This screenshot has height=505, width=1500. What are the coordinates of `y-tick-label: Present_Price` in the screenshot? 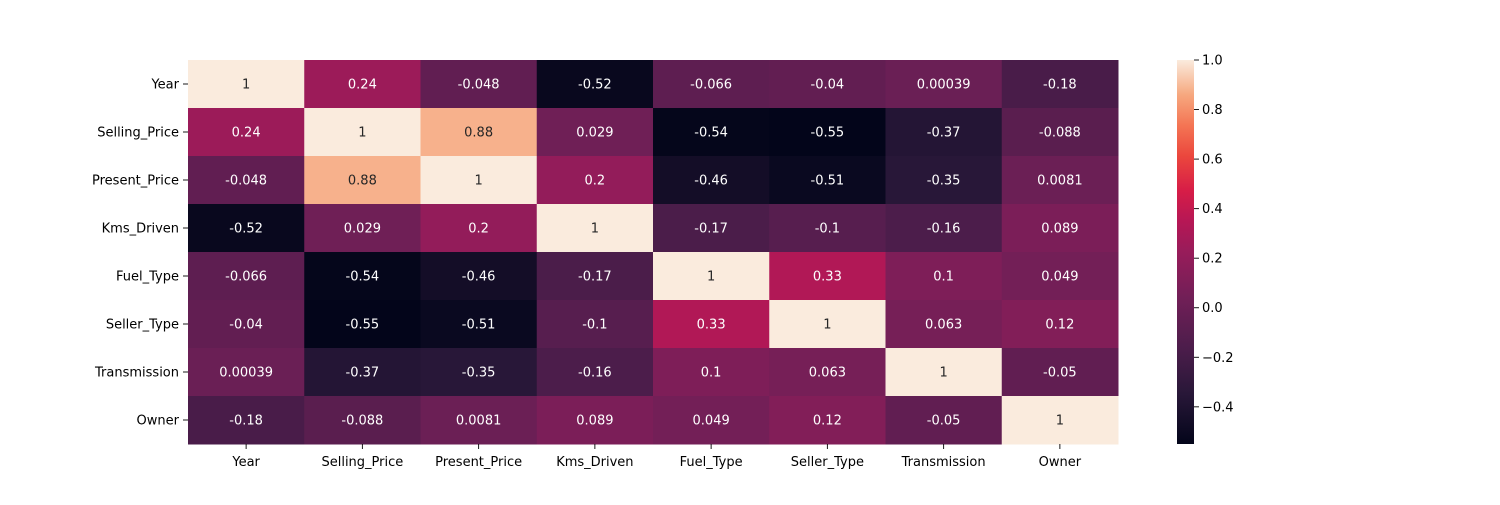 It's located at (135, 181).